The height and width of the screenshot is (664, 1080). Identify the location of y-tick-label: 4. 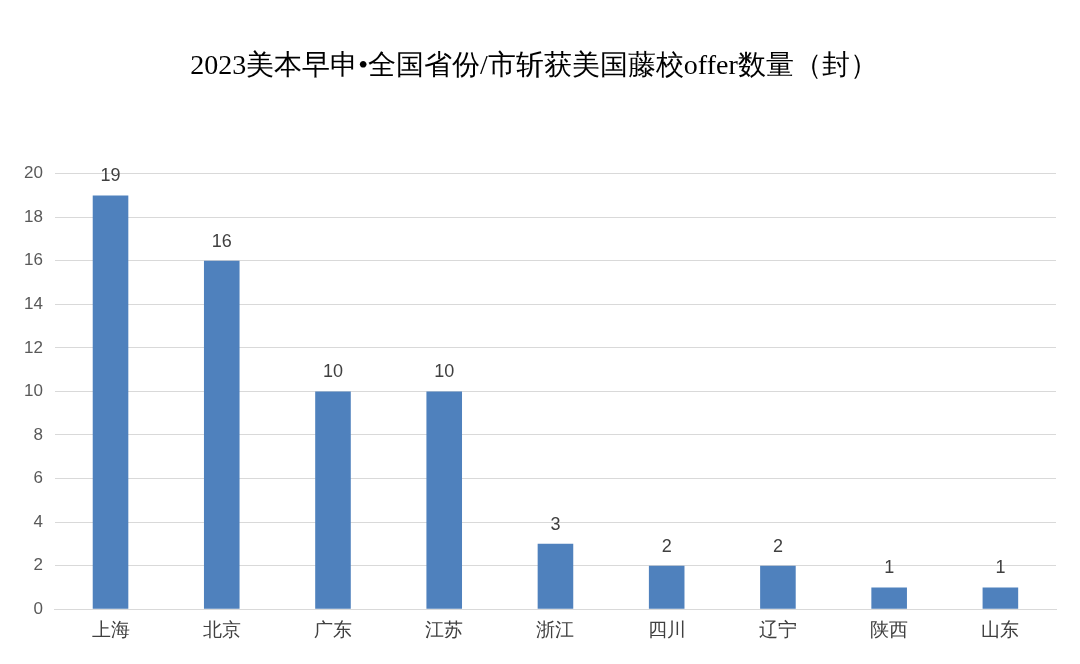
(38, 521).